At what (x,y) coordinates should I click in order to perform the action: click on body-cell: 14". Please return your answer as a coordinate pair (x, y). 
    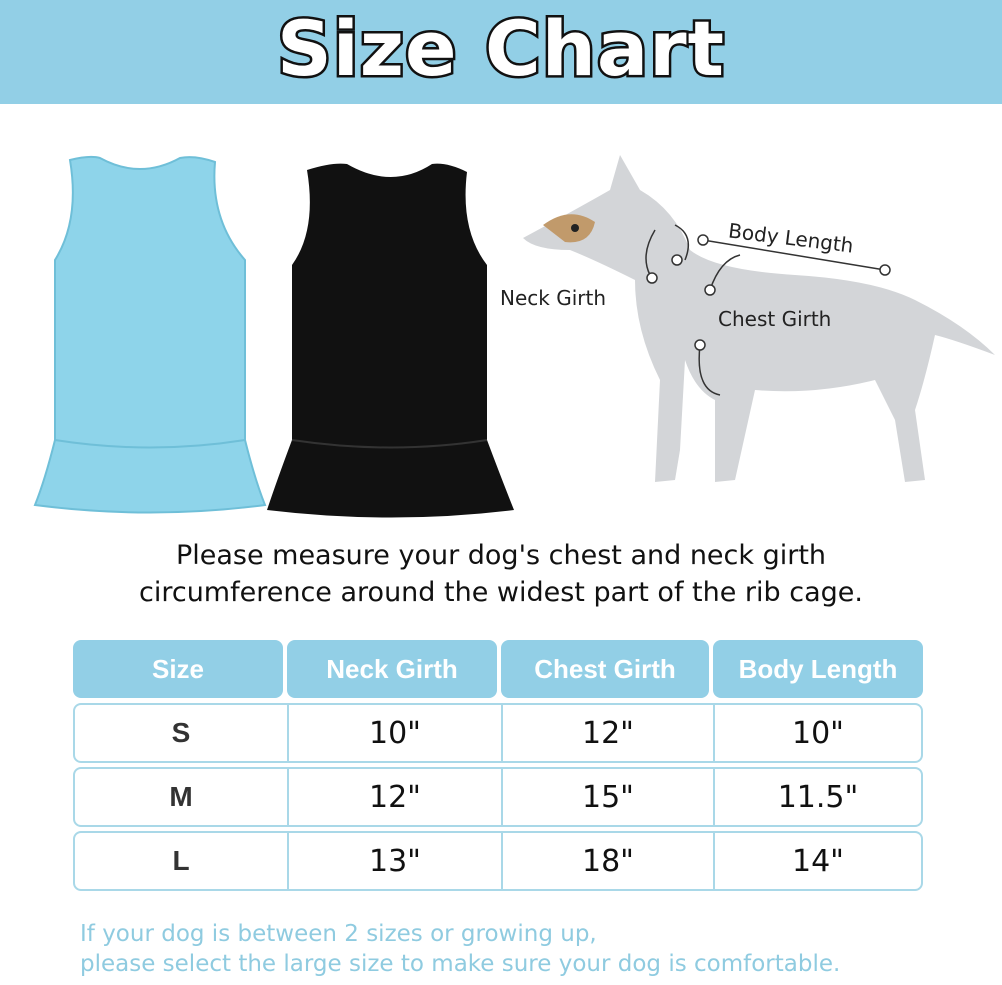
    Looking at the image, I should click on (818, 861).